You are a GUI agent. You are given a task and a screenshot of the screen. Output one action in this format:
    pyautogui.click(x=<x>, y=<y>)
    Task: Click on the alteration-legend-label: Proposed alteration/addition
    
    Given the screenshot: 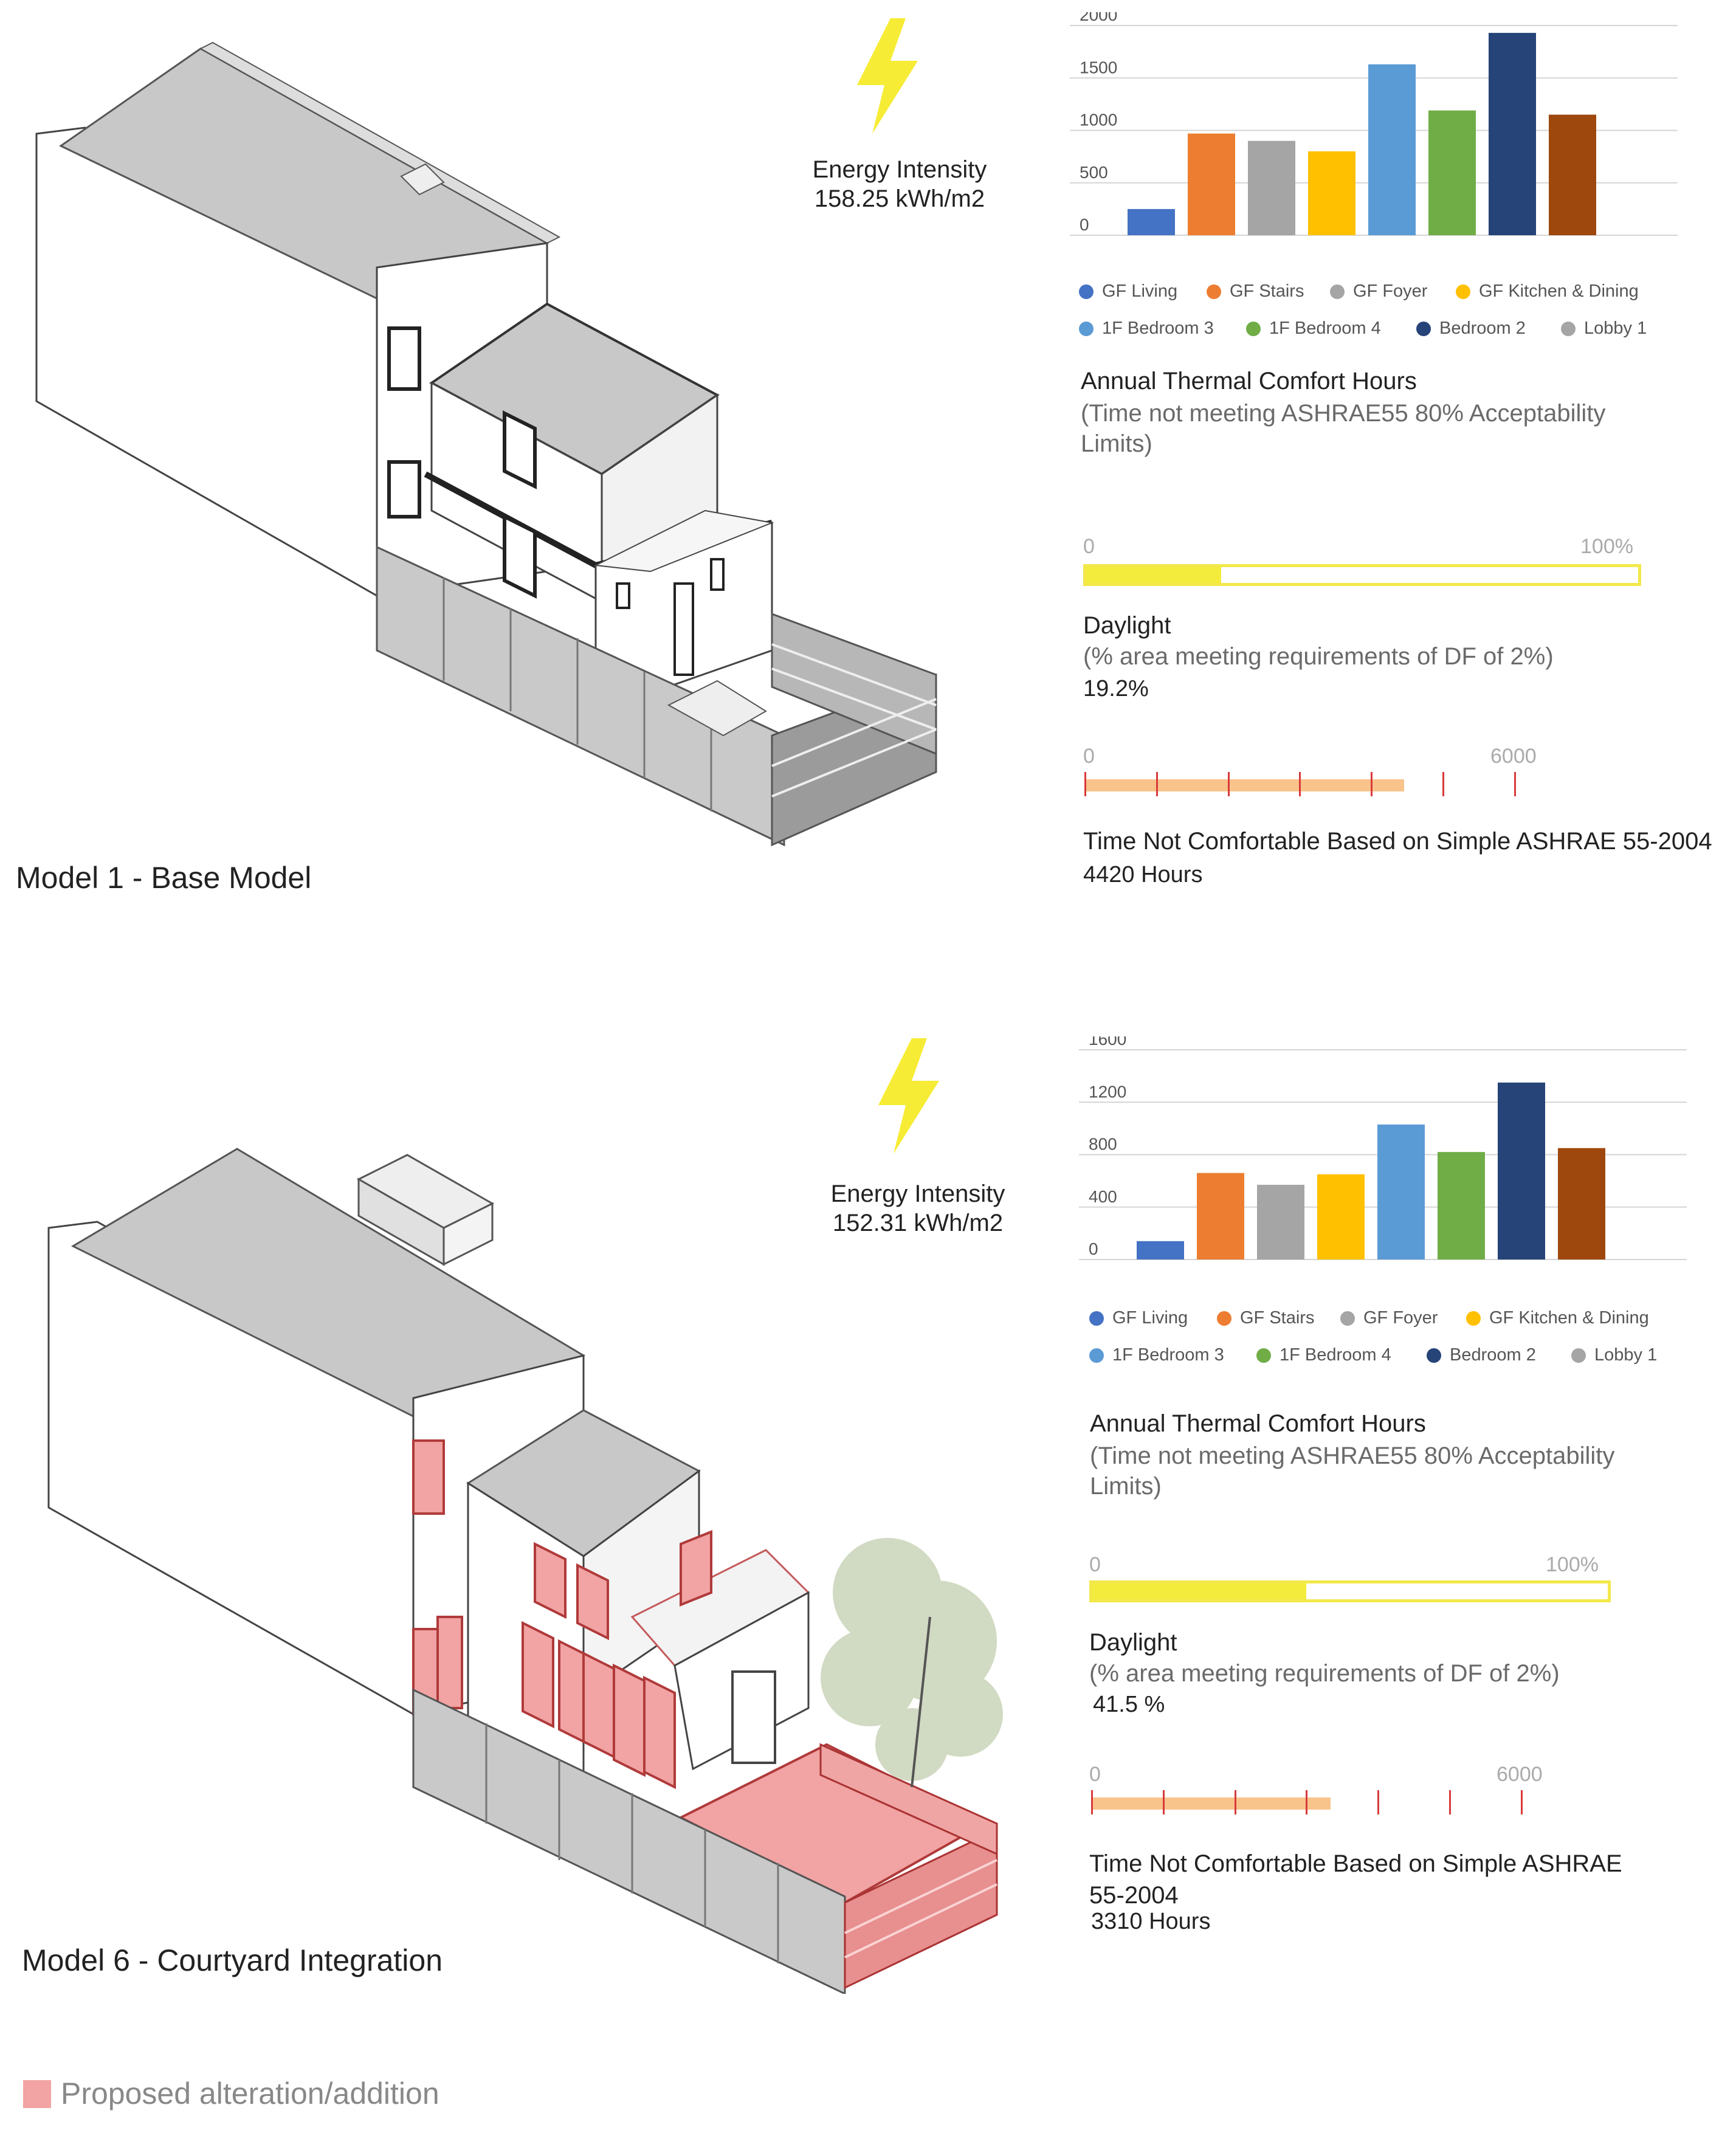 What is the action you would take?
    pyautogui.click(x=250, y=2093)
    